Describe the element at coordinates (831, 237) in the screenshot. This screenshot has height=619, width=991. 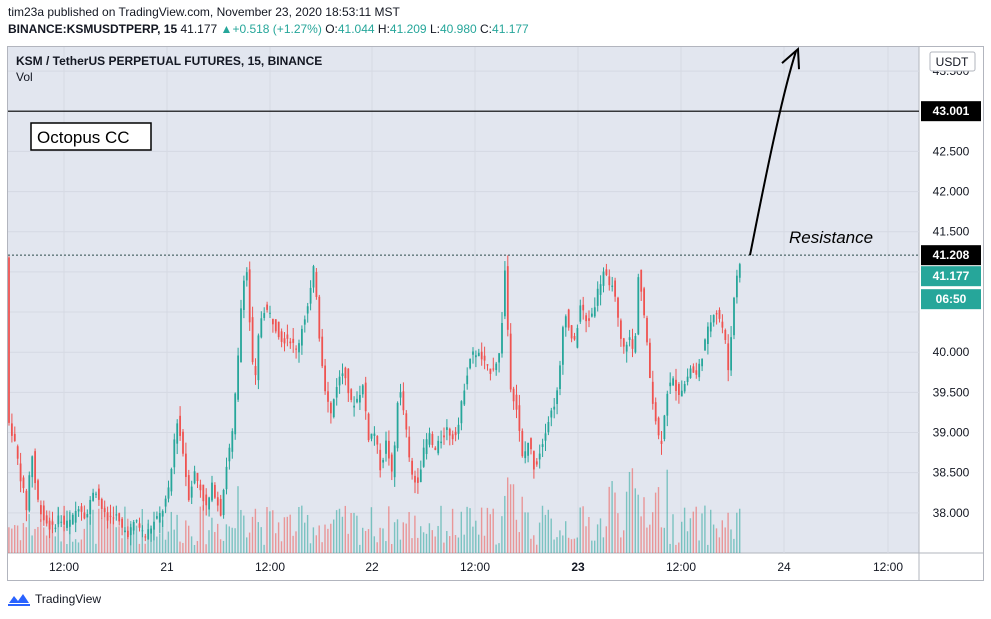
I see `resistance-label: Resistance` at that location.